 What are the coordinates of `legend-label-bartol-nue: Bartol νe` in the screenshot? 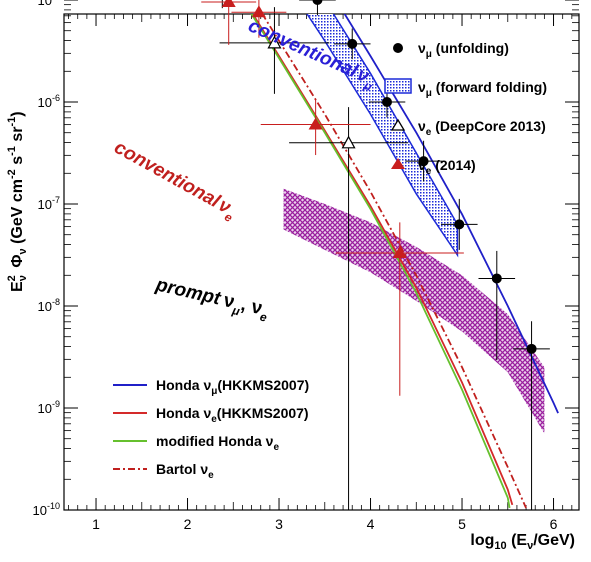 It's located at (185, 471).